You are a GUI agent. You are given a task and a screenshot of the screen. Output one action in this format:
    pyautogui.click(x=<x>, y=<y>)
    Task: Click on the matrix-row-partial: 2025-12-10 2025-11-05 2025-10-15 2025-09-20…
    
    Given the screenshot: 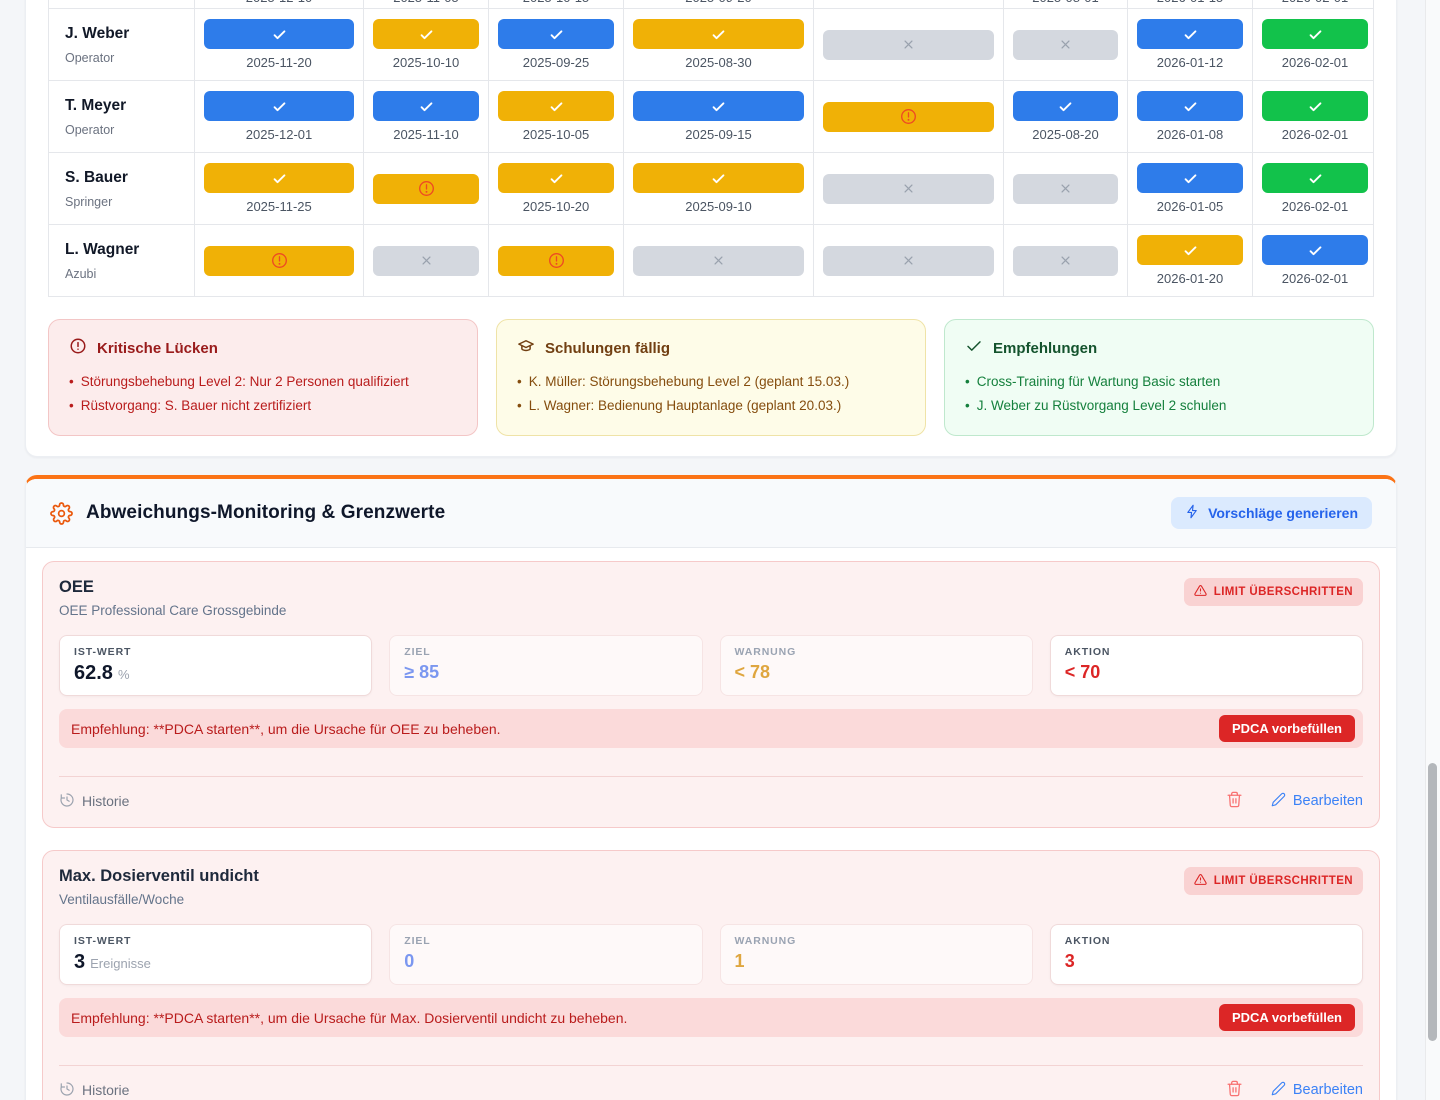 What is the action you would take?
    pyautogui.click(x=711, y=4)
    